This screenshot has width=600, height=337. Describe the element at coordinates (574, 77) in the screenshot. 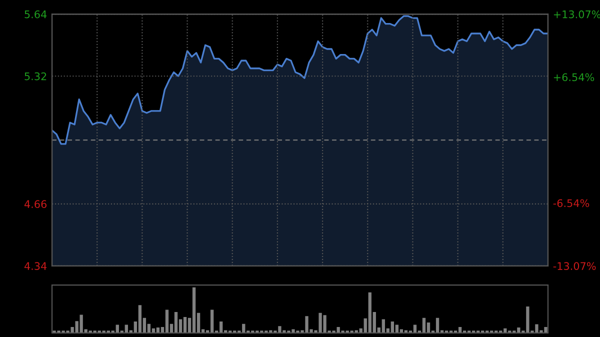

I see `y2-tick-label: +6.54%` at that location.